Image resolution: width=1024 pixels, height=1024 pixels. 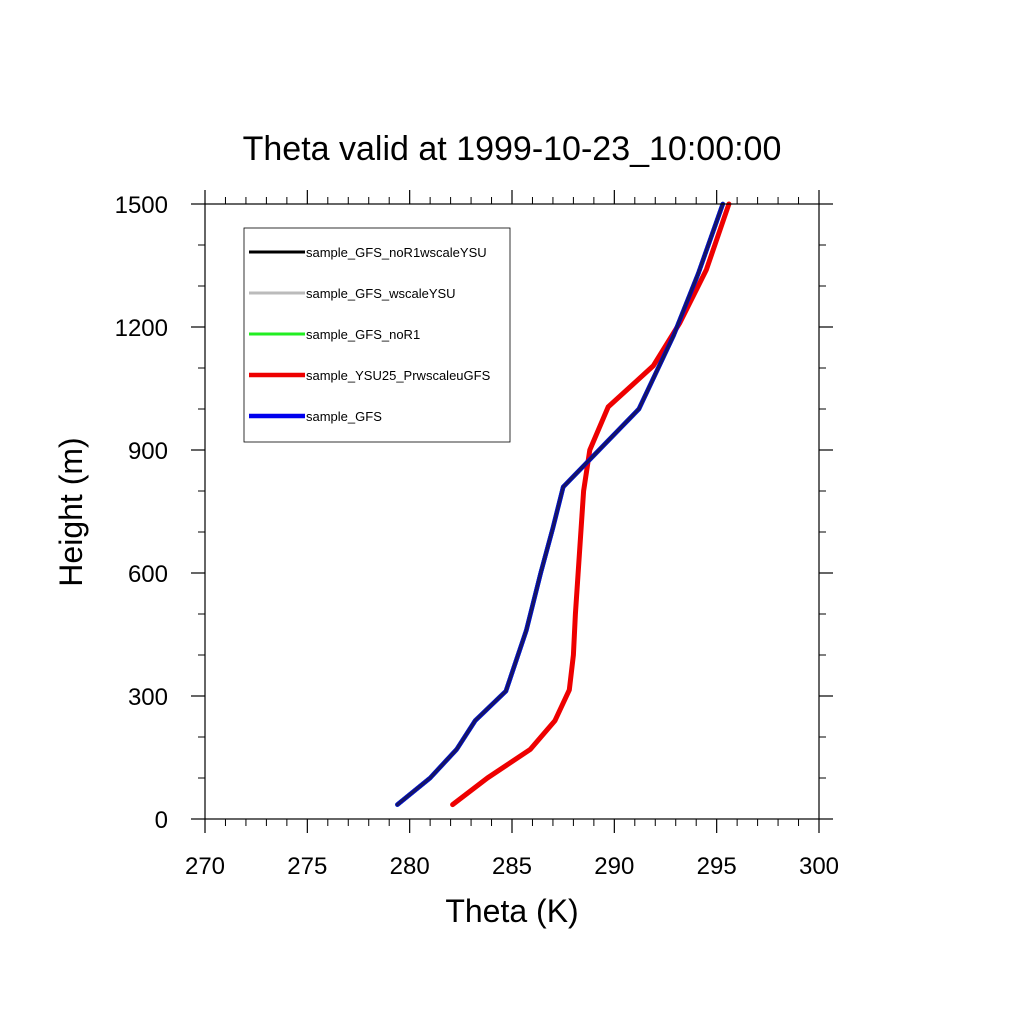 I want to click on y-tick-label: 1500, so click(x=141, y=205).